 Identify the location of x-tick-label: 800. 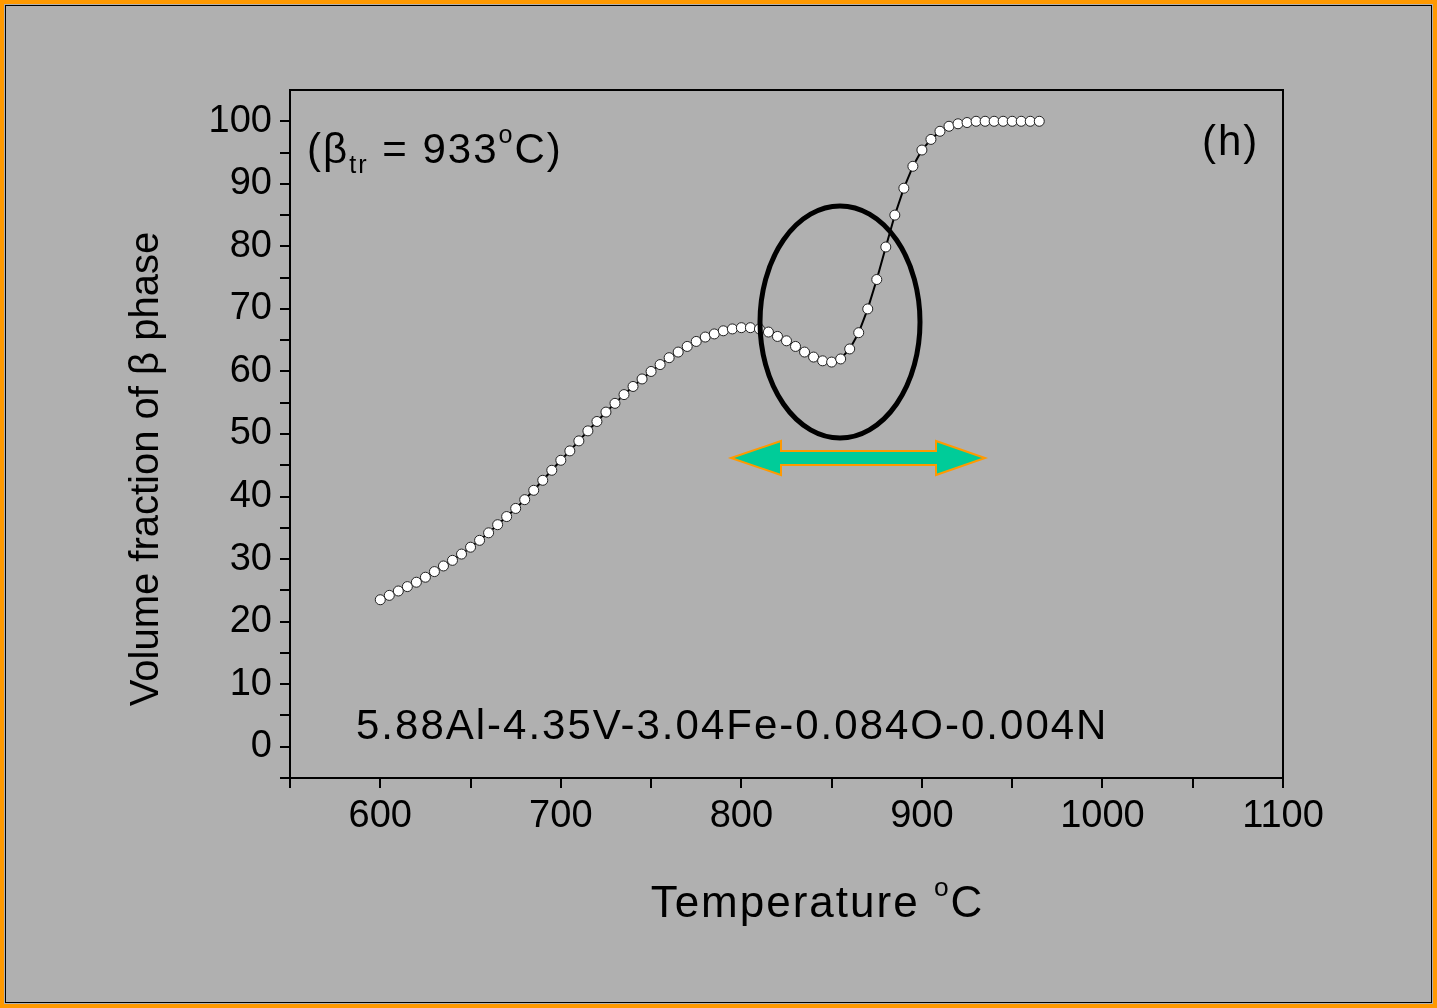
(741, 814).